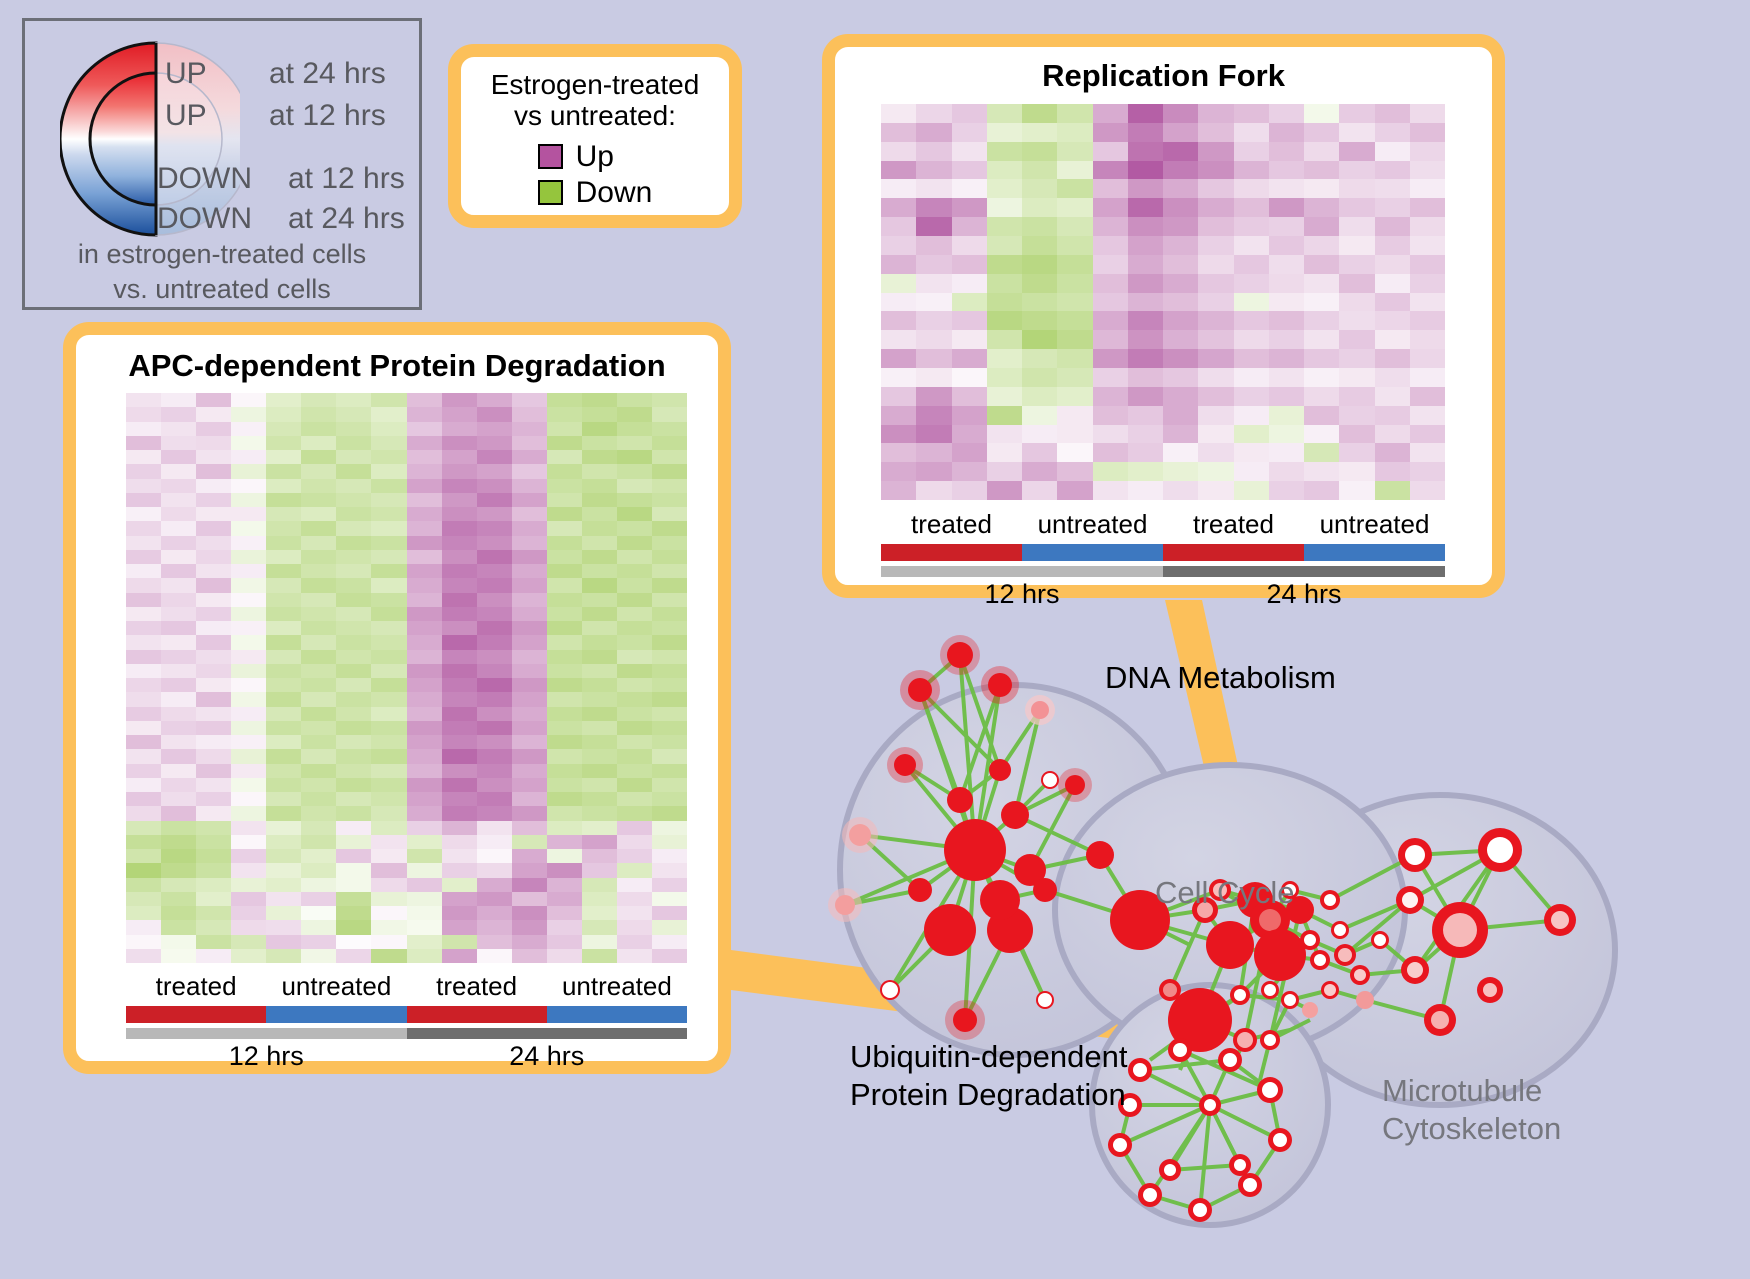  I want to click on key-footer-line1: in estrogen-treated cells, so click(222, 254).